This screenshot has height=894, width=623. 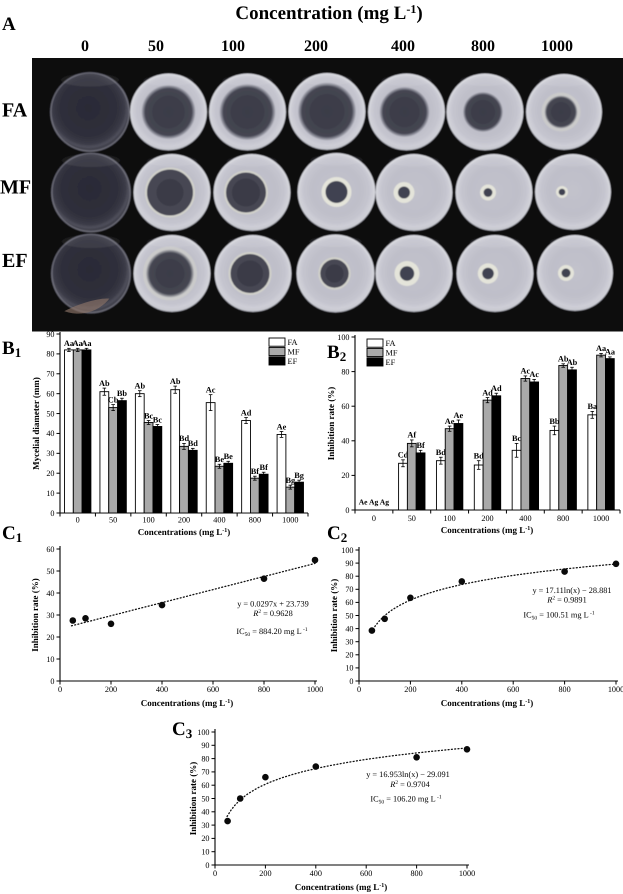 What do you see at coordinates (479, 456) in the screenshot?
I see `svg-text: Bd` at bounding box center [479, 456].